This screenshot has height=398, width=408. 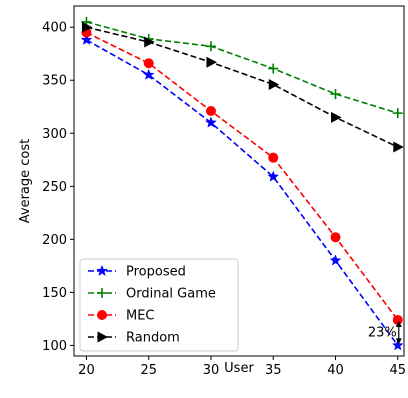 I want to click on y-tick-label: 250, so click(x=54, y=187).